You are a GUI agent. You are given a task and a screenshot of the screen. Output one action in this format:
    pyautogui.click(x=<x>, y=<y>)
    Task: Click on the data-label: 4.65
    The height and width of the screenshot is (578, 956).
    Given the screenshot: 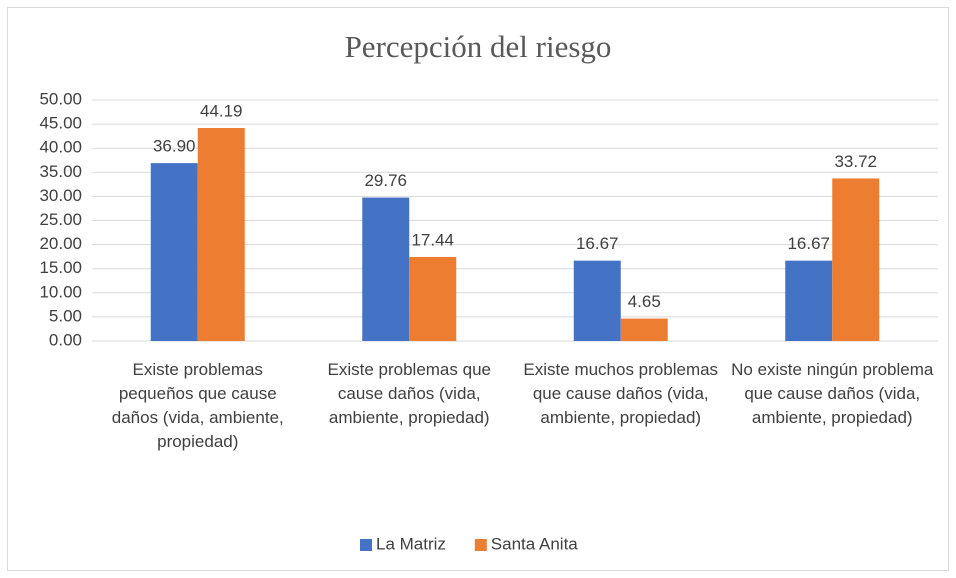 What is the action you would take?
    pyautogui.click(x=644, y=301)
    